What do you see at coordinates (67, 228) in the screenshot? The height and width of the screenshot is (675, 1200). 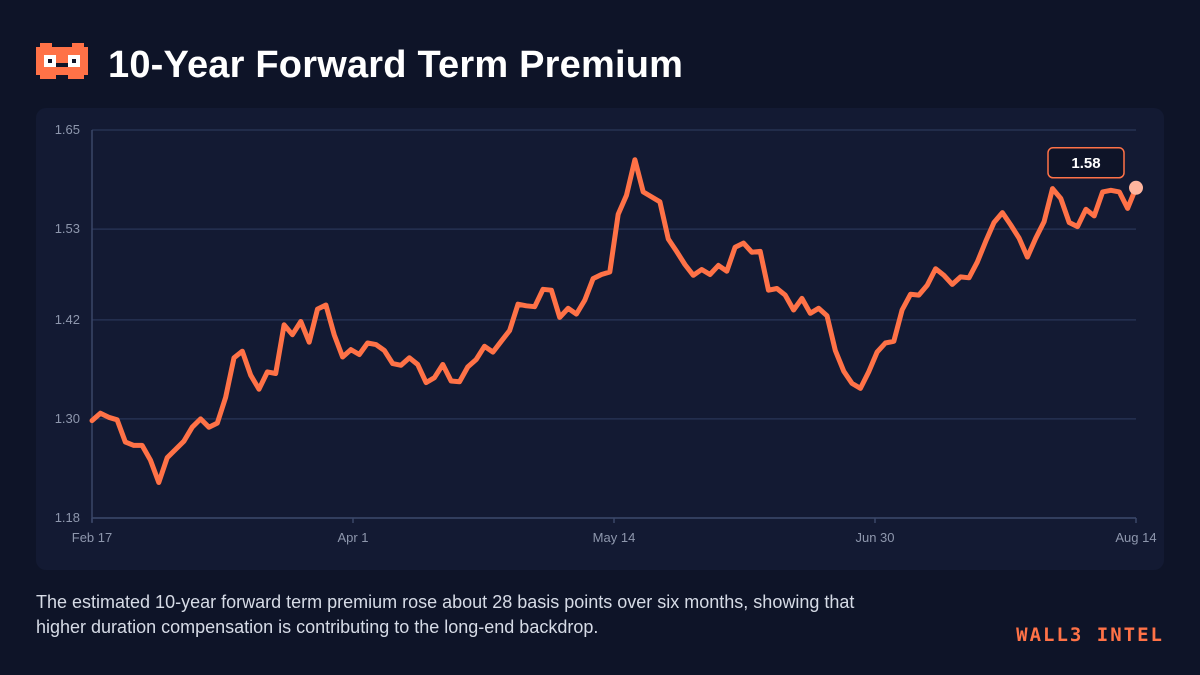 I see `y-tick-label: 1.53` at bounding box center [67, 228].